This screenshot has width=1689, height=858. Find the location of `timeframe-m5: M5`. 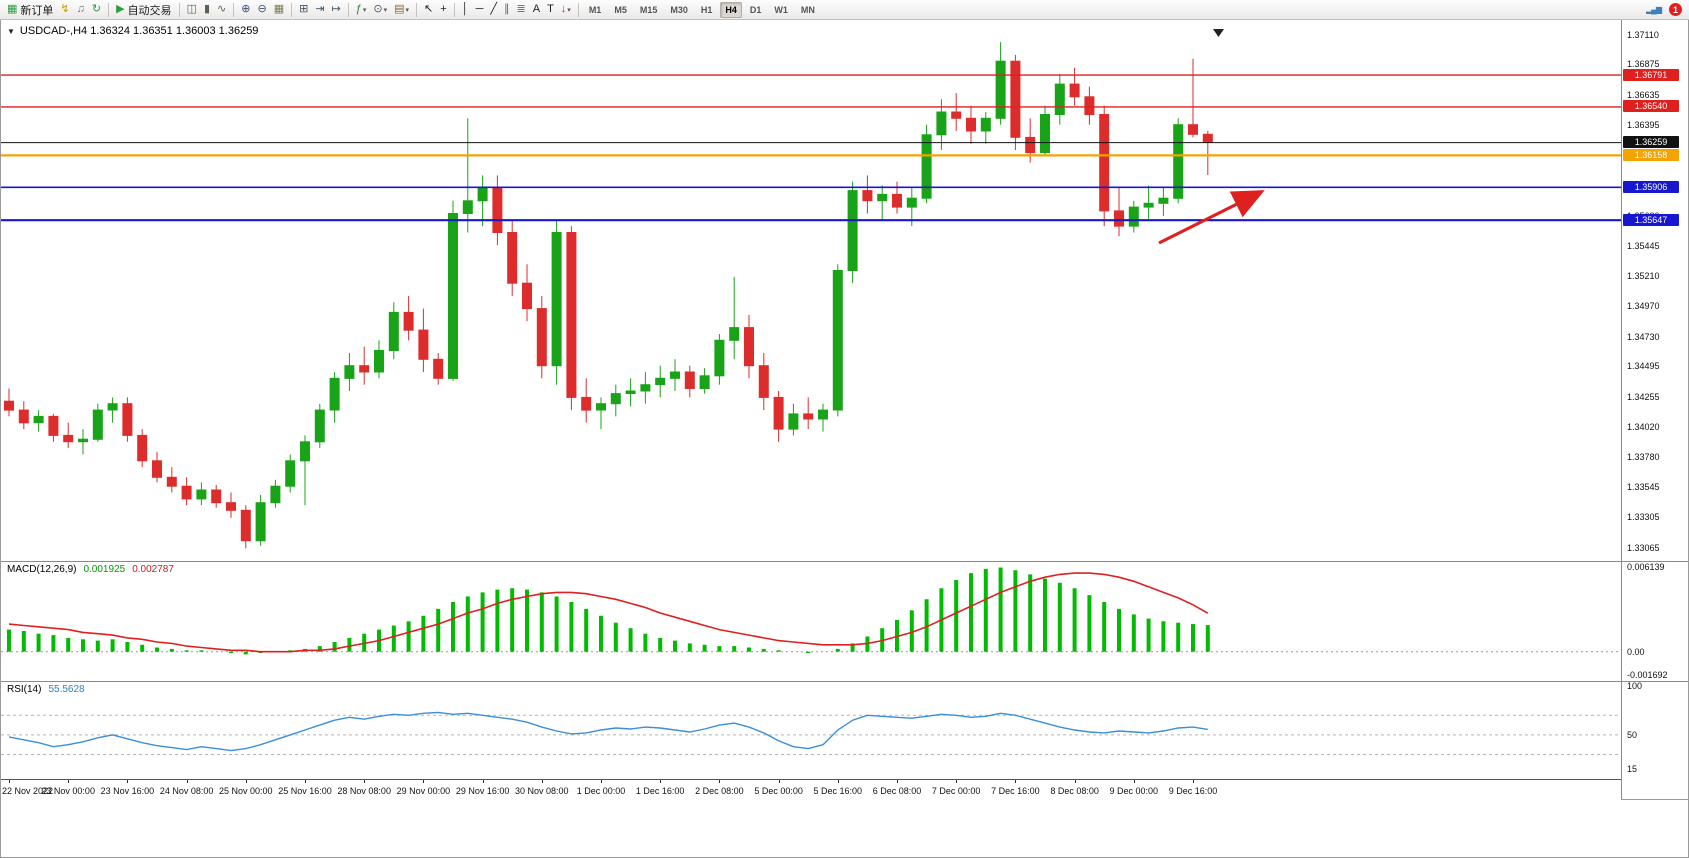

timeframe-m5: M5 is located at coordinates (620, 9).